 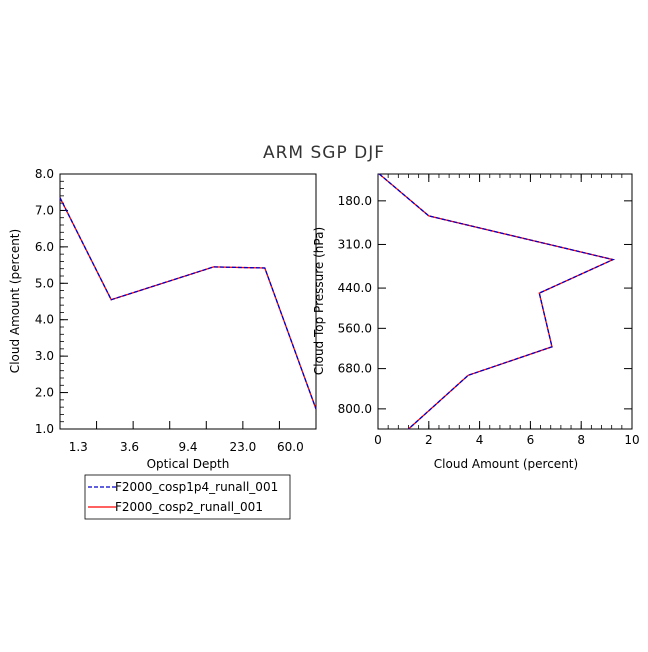 I want to click on left-x-tick-label: 1.3, so click(x=78, y=447).